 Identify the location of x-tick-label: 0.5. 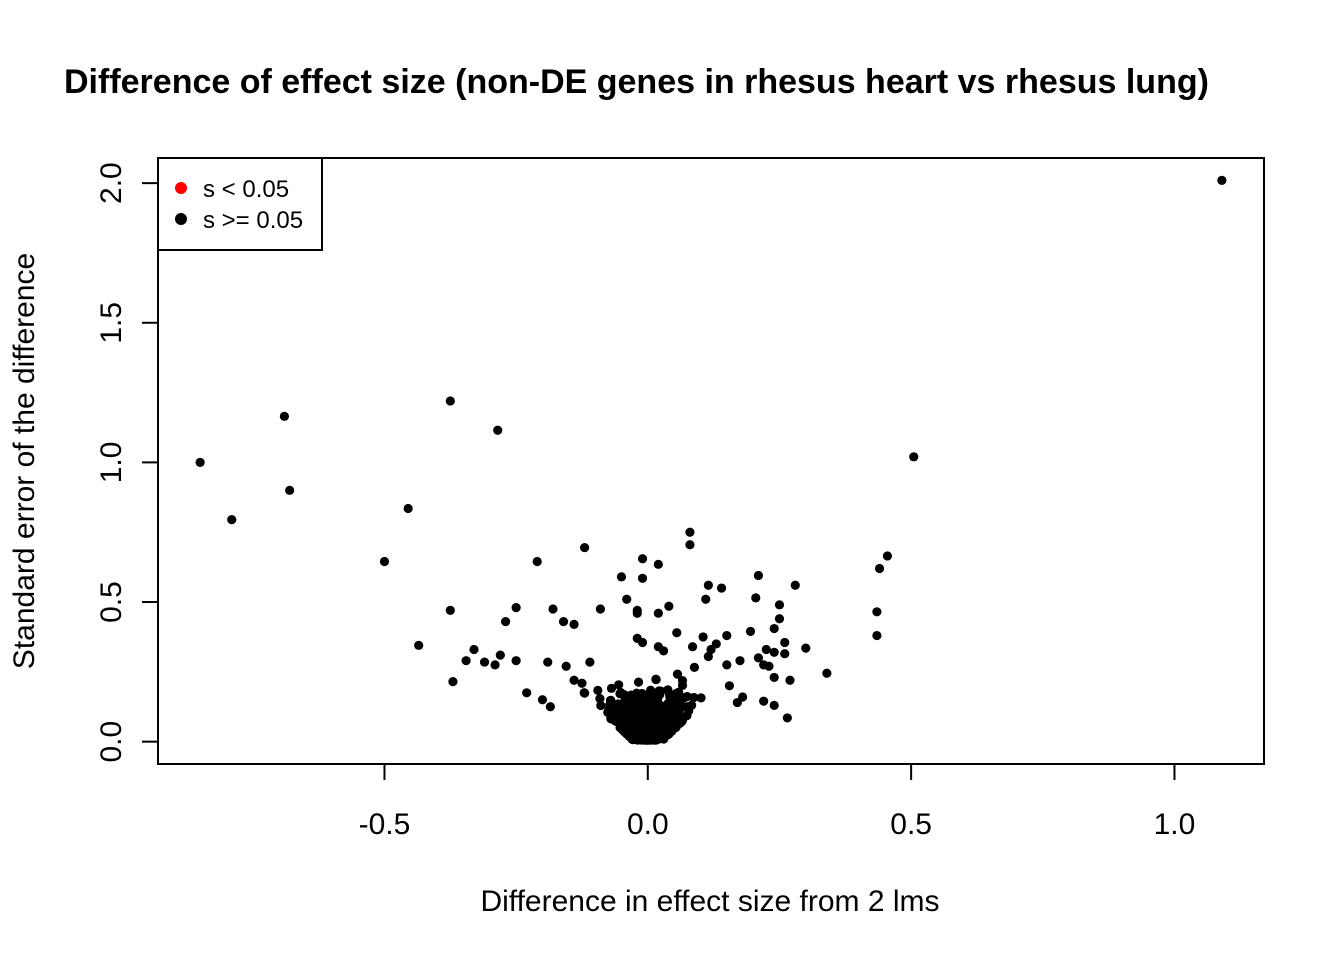
(911, 824).